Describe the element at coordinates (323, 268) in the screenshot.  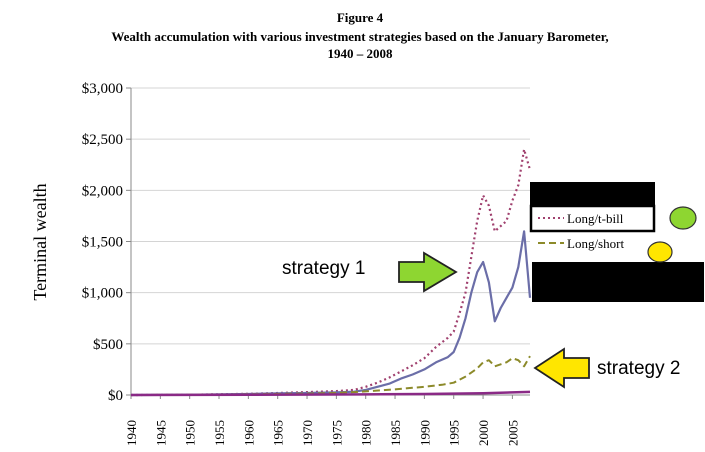
I see `strategy1-label: strategy 1` at that location.